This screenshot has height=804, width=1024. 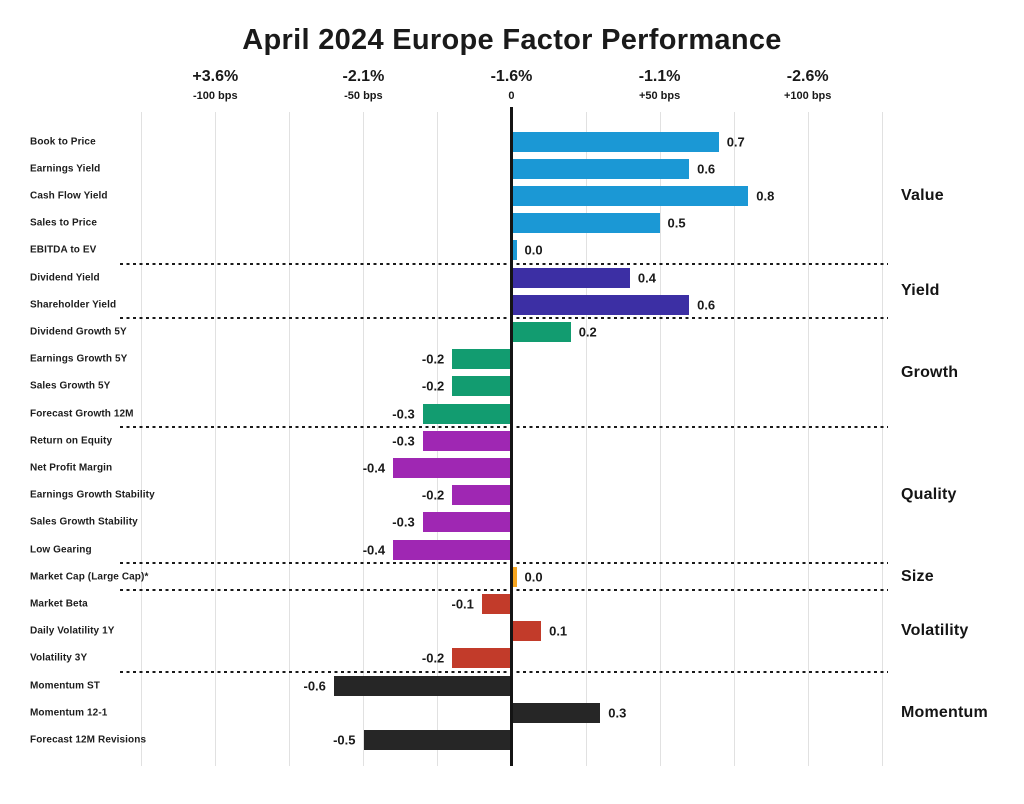 I want to click on x-axis-tick-bps: 0, so click(x=511, y=95).